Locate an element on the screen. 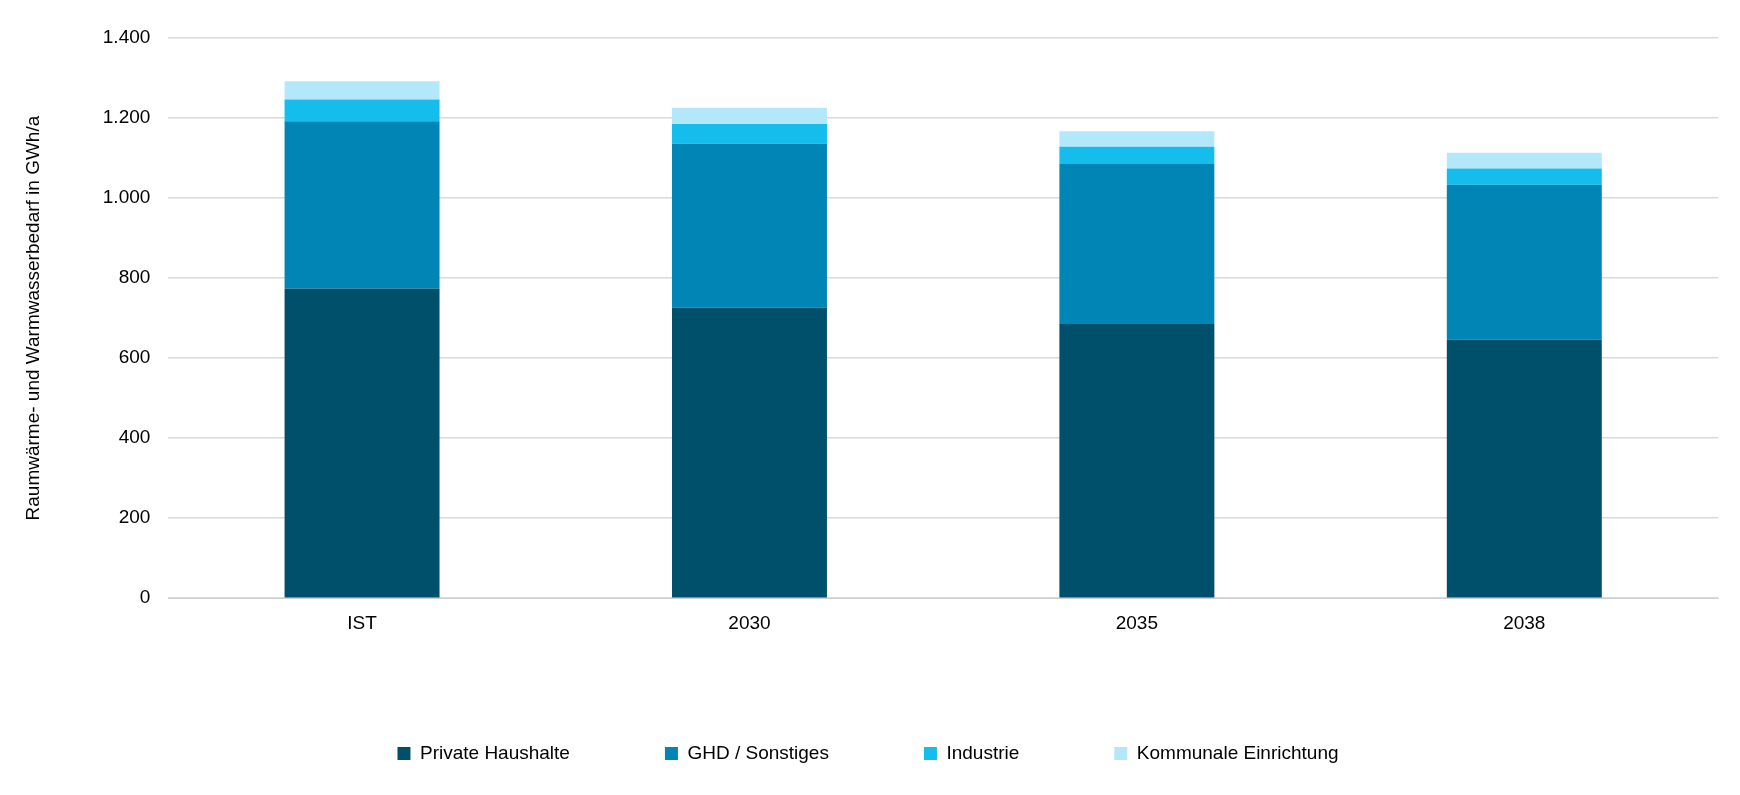 This screenshot has width=1740, height=795. legend-label: Industrie is located at coordinates (983, 752).